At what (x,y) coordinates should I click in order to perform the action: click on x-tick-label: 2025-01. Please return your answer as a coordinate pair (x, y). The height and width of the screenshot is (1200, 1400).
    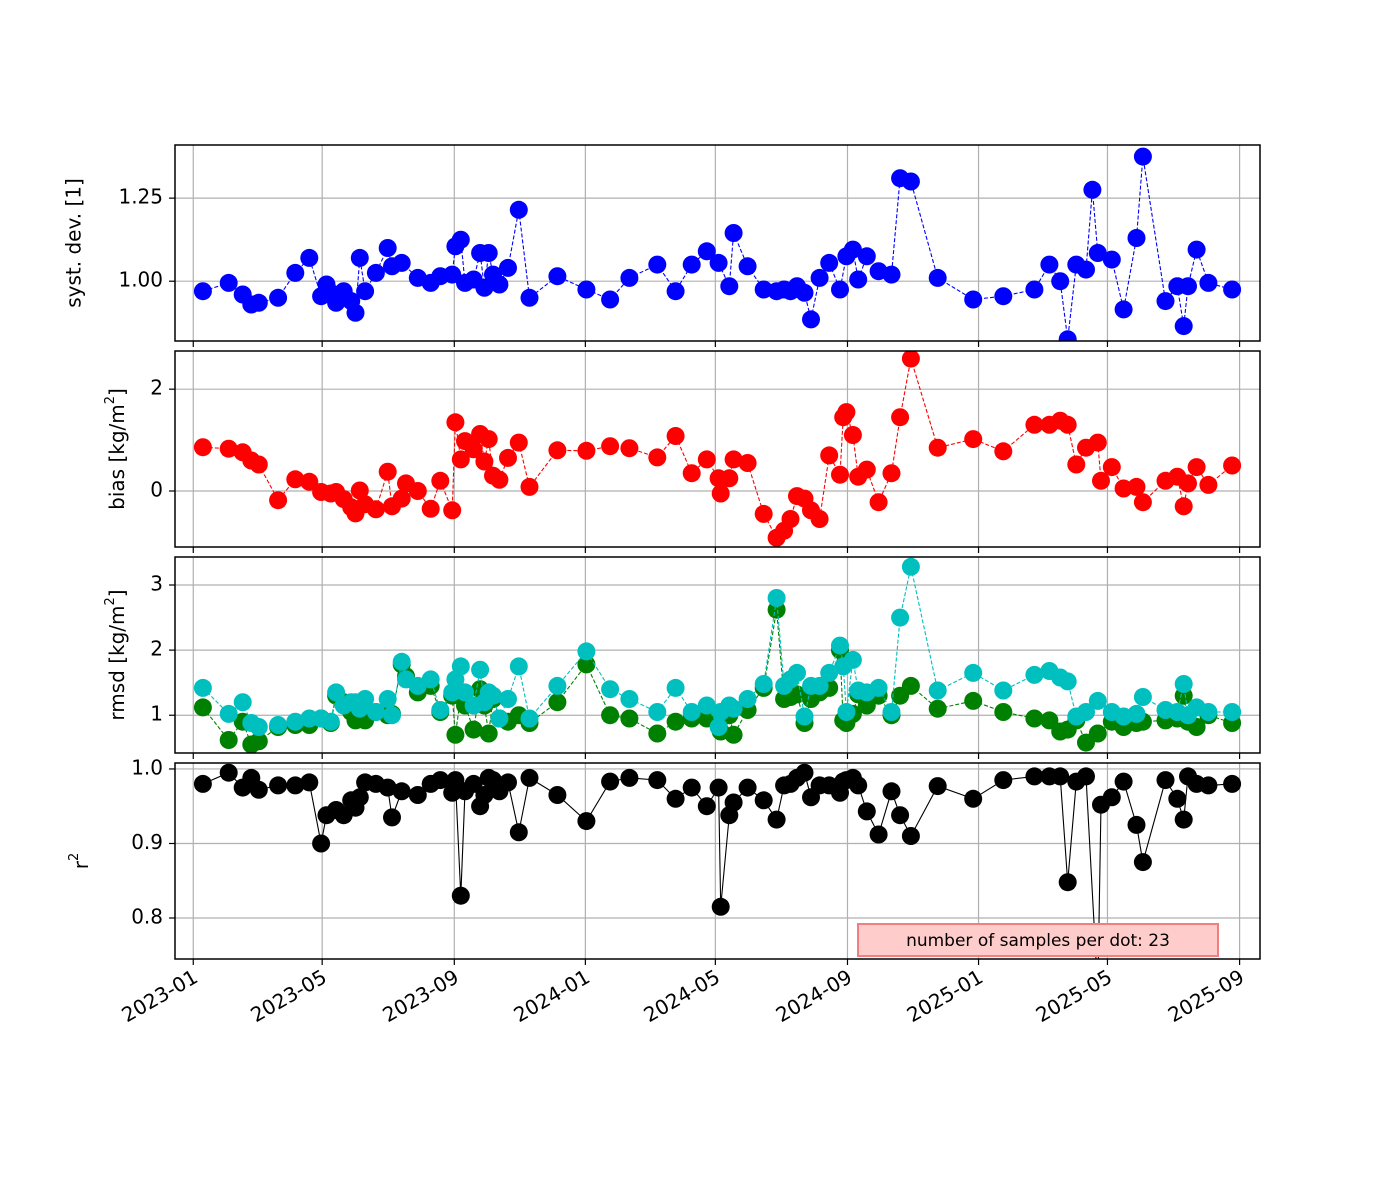
    Looking at the image, I should click on (945, 996).